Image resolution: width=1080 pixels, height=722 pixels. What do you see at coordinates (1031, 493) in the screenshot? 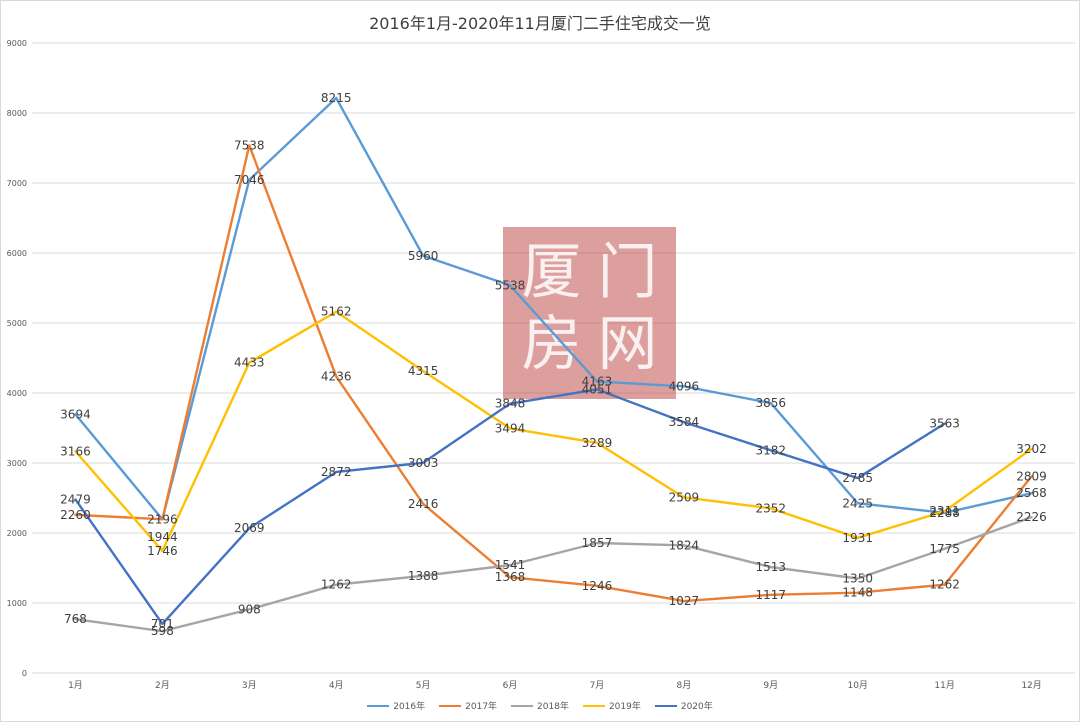
I see `data-label: 2568` at bounding box center [1031, 493].